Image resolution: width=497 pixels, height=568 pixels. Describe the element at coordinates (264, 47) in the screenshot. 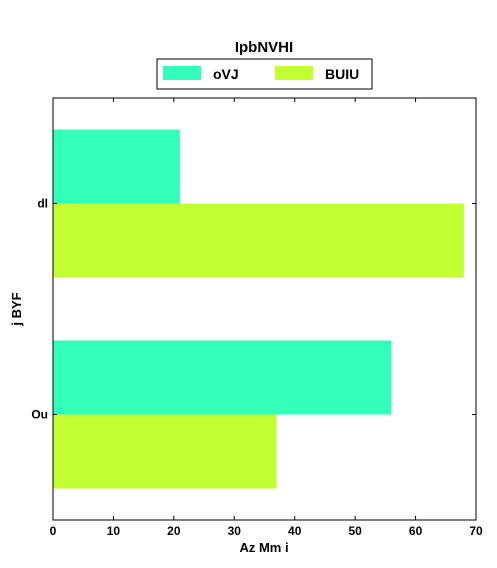

I see `chart-title: IpbNVHI` at that location.